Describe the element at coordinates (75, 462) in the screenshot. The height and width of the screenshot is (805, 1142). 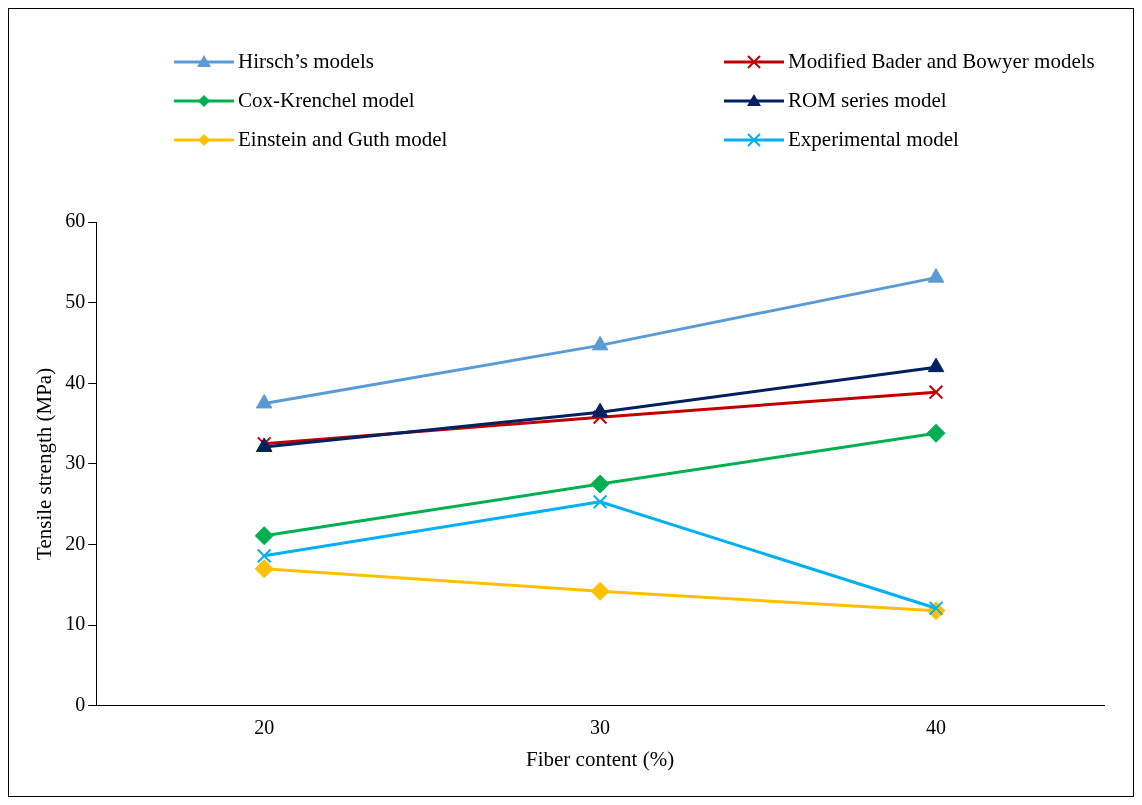
I see `y-tick-label: 30` at that location.